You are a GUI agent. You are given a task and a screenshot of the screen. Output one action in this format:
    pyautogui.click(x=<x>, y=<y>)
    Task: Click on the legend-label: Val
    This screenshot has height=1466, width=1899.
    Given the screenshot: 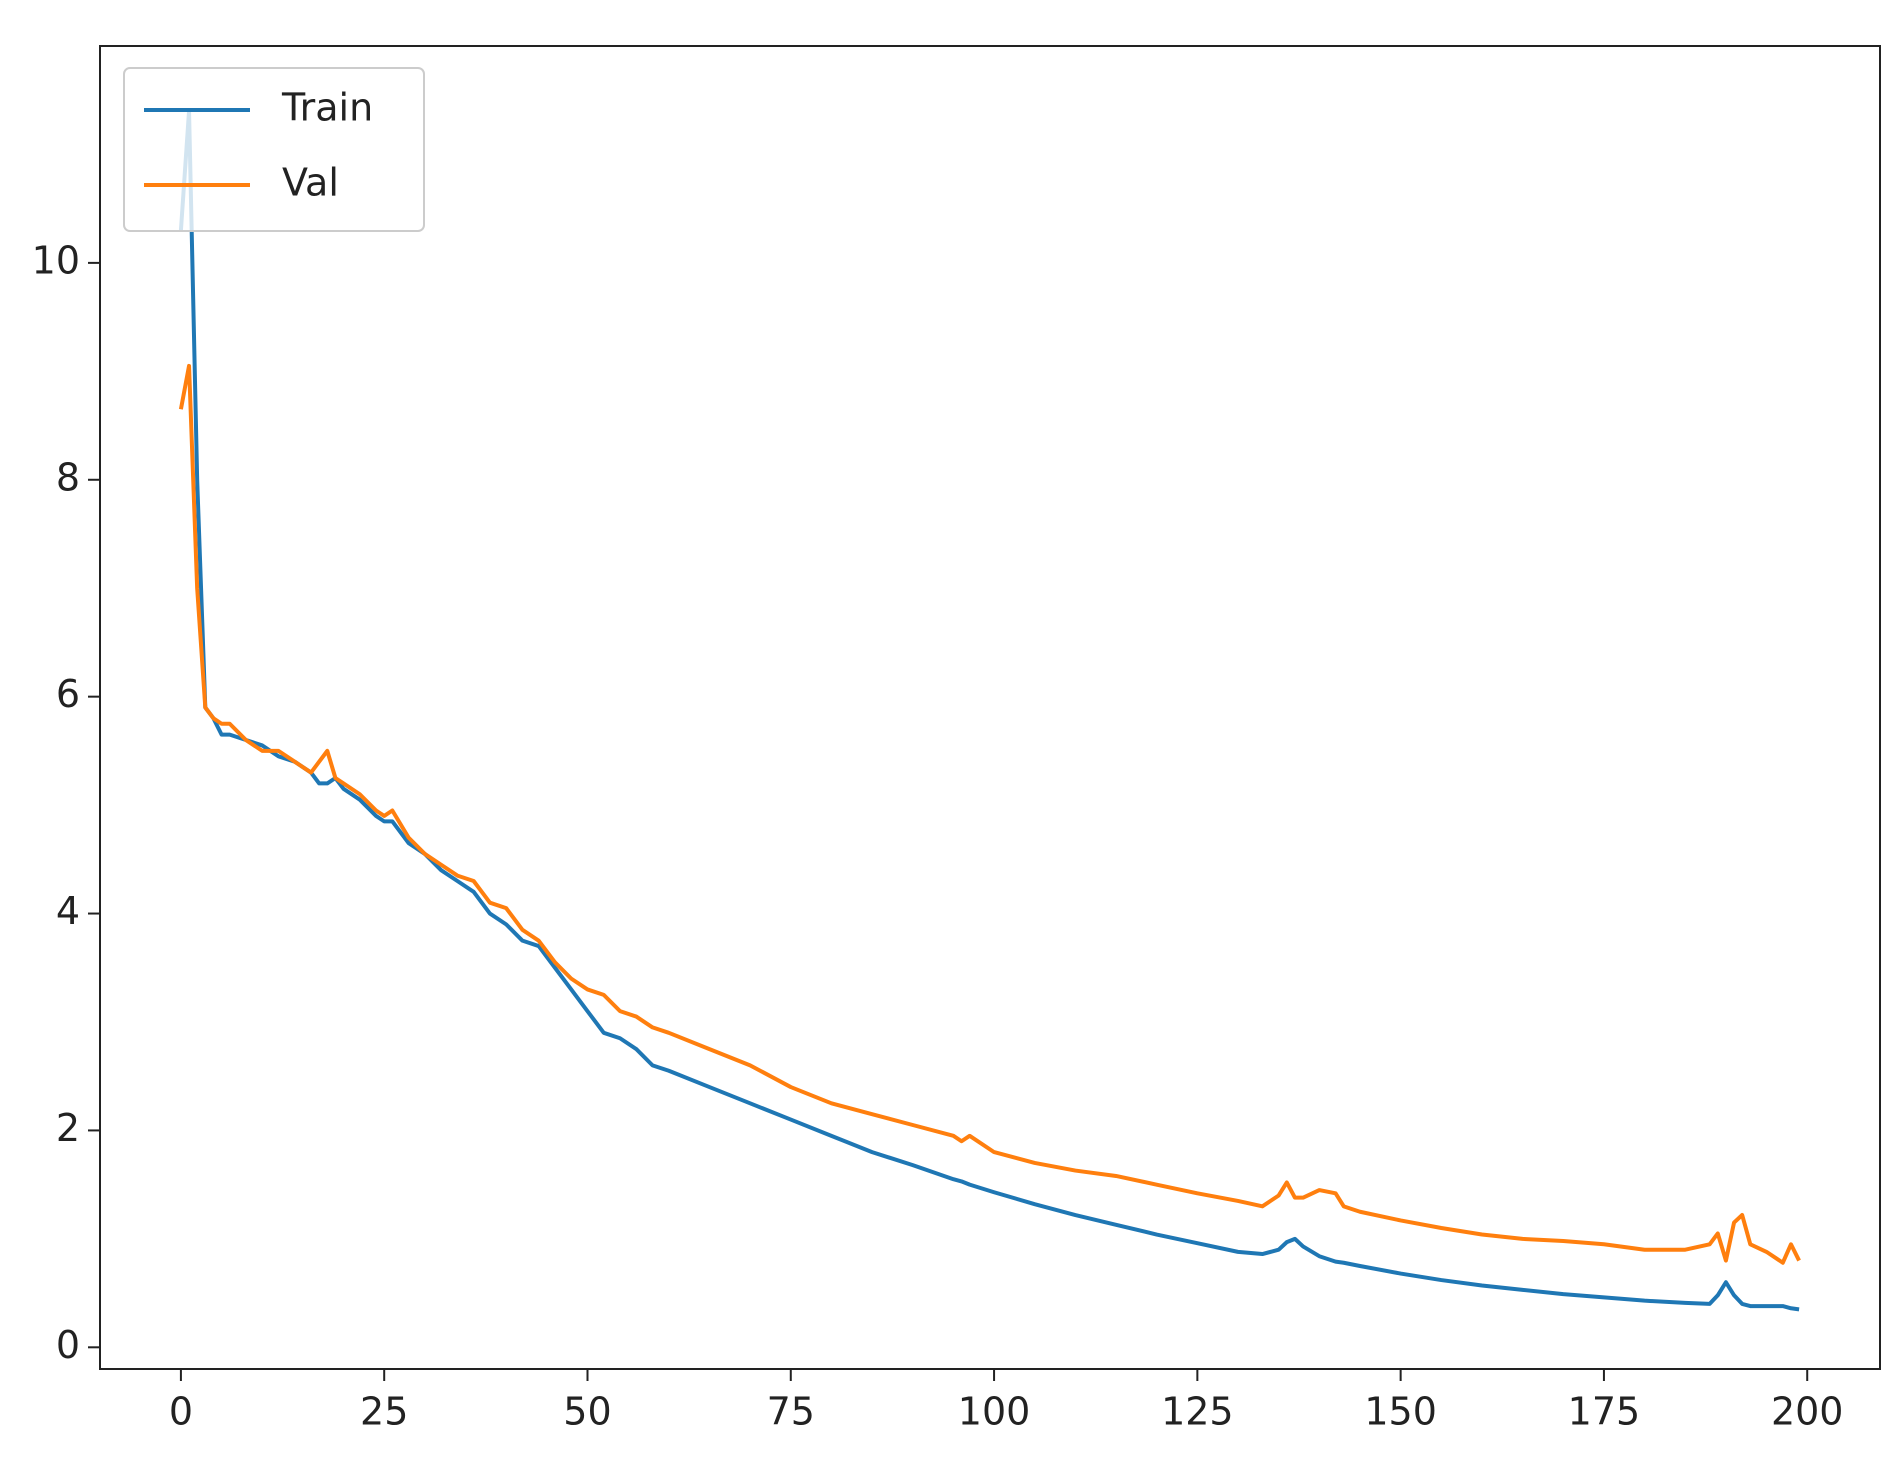 What is the action you would take?
    pyautogui.click(x=310, y=183)
    